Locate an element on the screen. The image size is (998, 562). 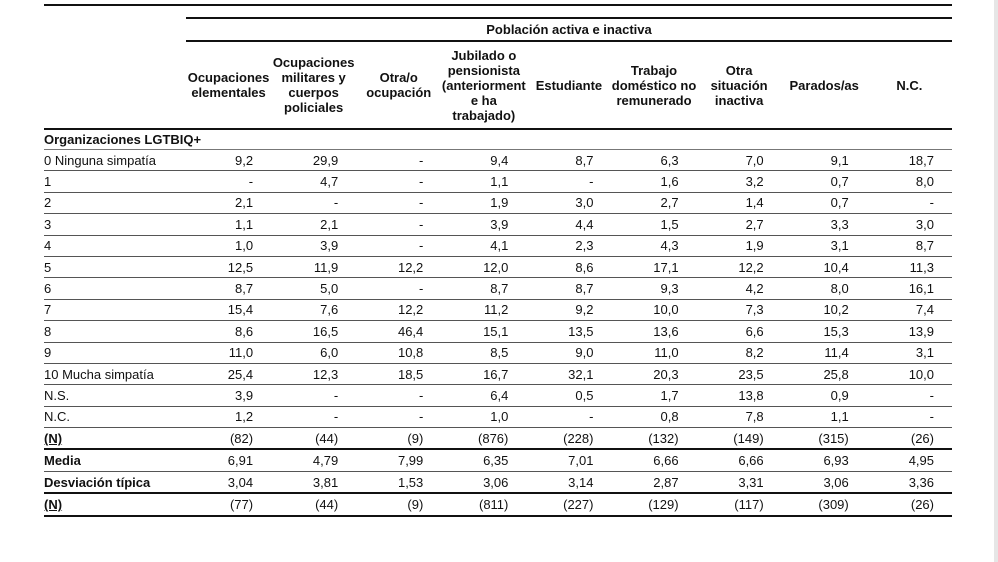
table-cell: 6,4 is located at coordinates (484, 395).